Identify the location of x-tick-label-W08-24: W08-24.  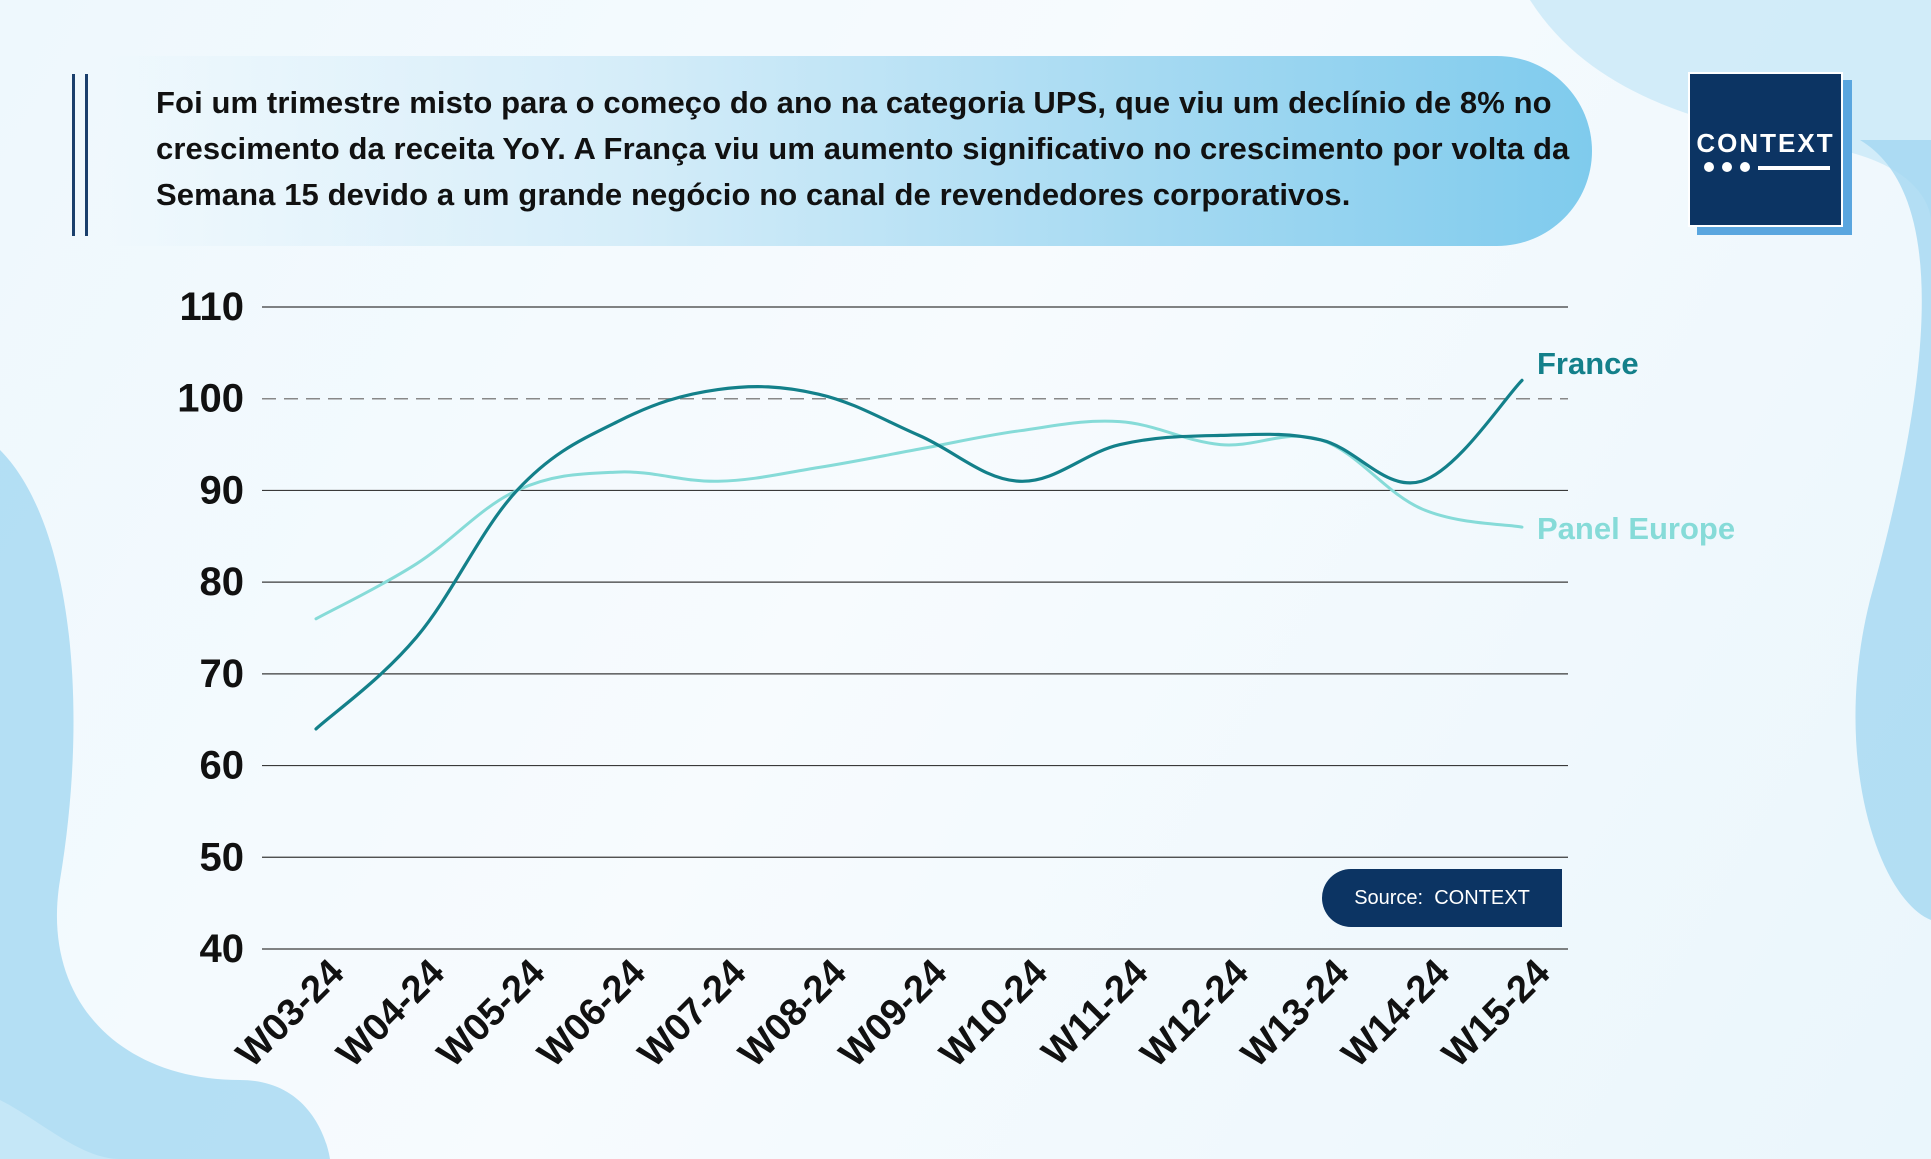
(793, 1014).